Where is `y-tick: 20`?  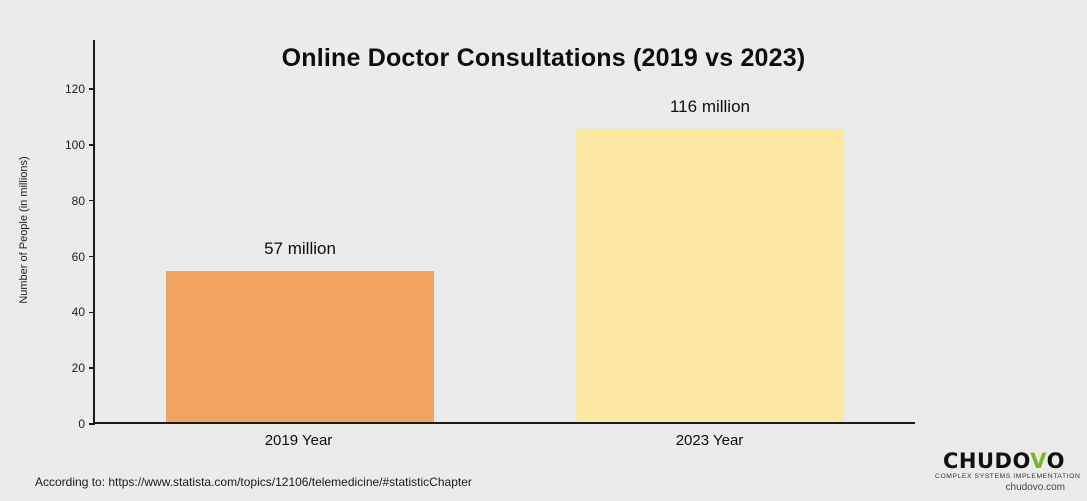 y-tick: 20 is located at coordinates (83, 368).